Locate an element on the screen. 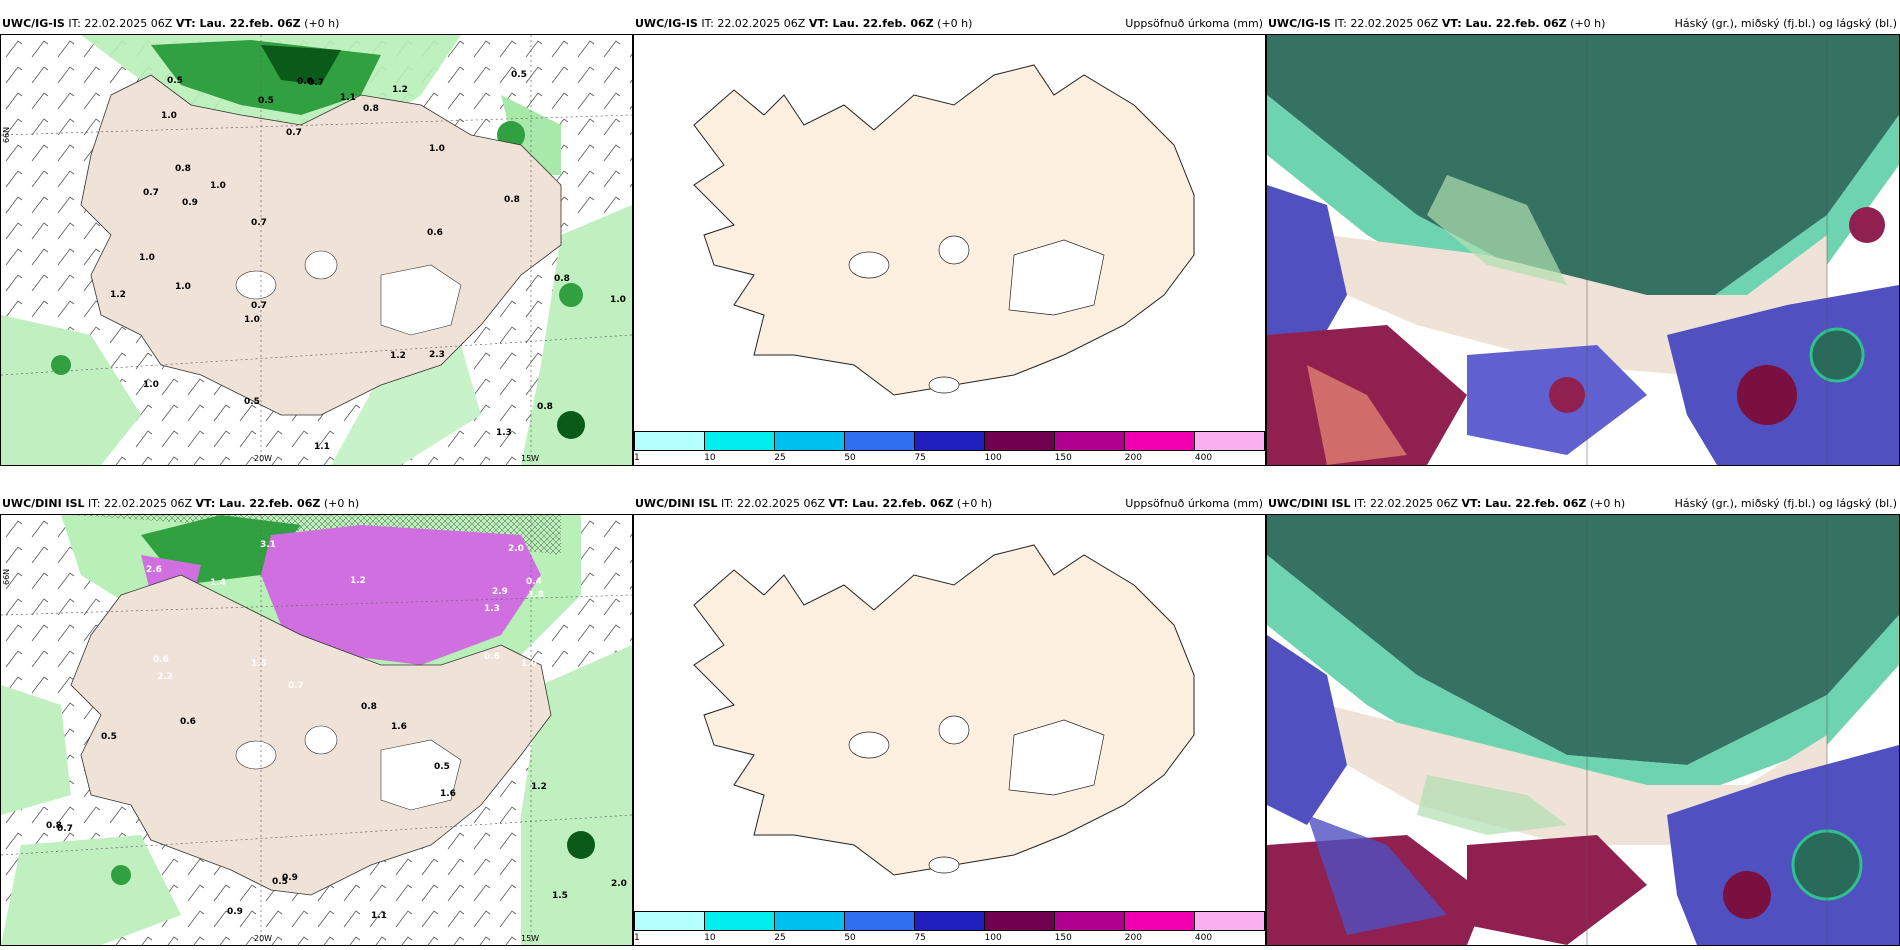  lat-label-66n: 66N is located at coordinates (6, 577).